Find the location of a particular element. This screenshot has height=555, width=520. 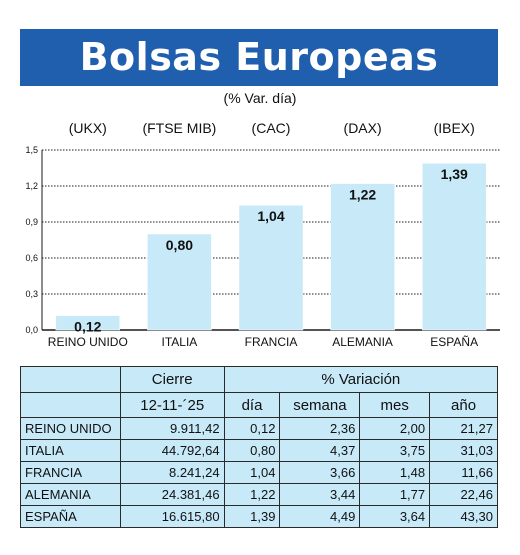

index-code-label: (IBEX) is located at coordinates (454, 128).